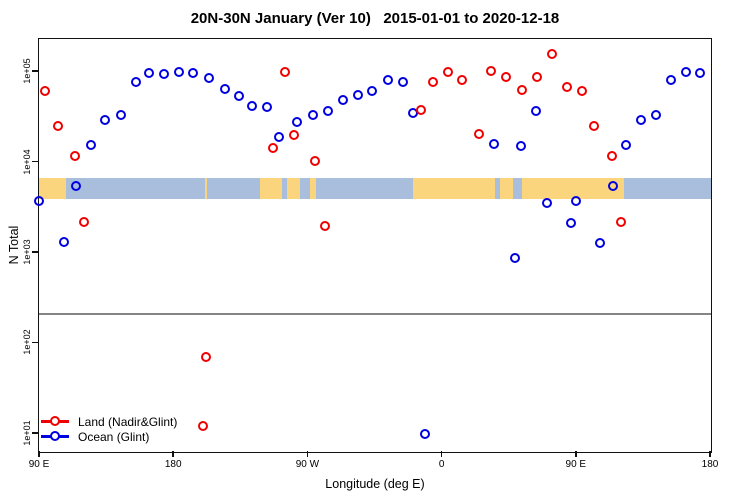  What do you see at coordinates (375, 484) in the screenshot?
I see `x-axis-title: Longitude (deg E)` at bounding box center [375, 484].